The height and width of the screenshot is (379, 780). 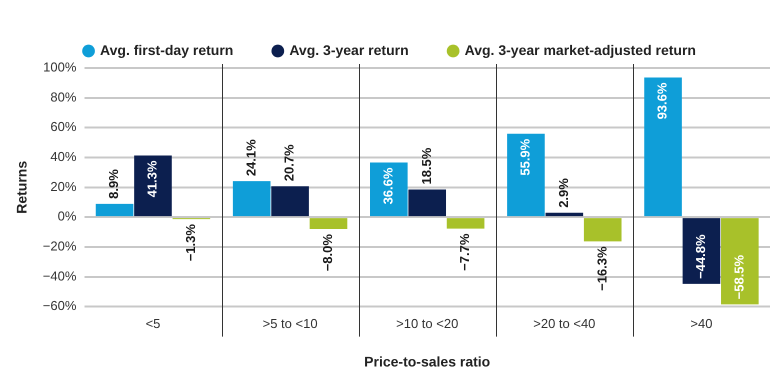 What do you see at coordinates (153, 323) in the screenshot?
I see `x-tick-label: <5` at bounding box center [153, 323].